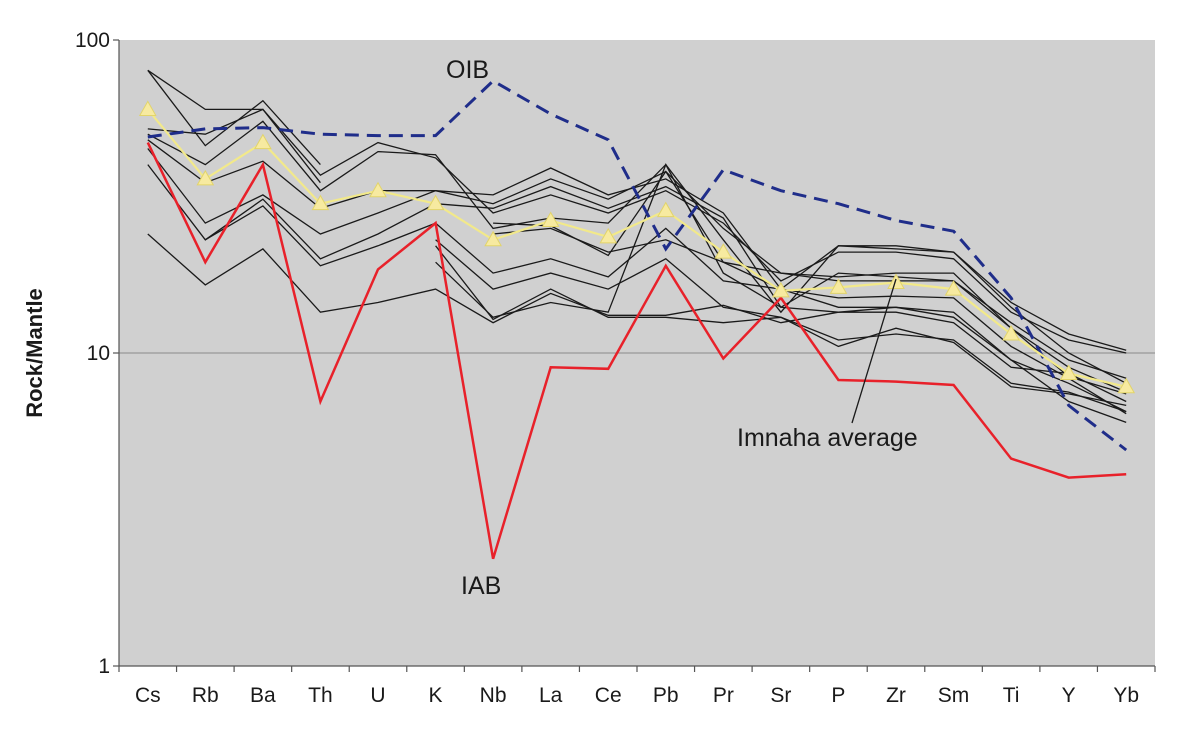 Image resolution: width=1178 pixels, height=732 pixels. What do you see at coordinates (780, 695) in the screenshot?
I see `x-tick-label: Sr` at bounding box center [780, 695].